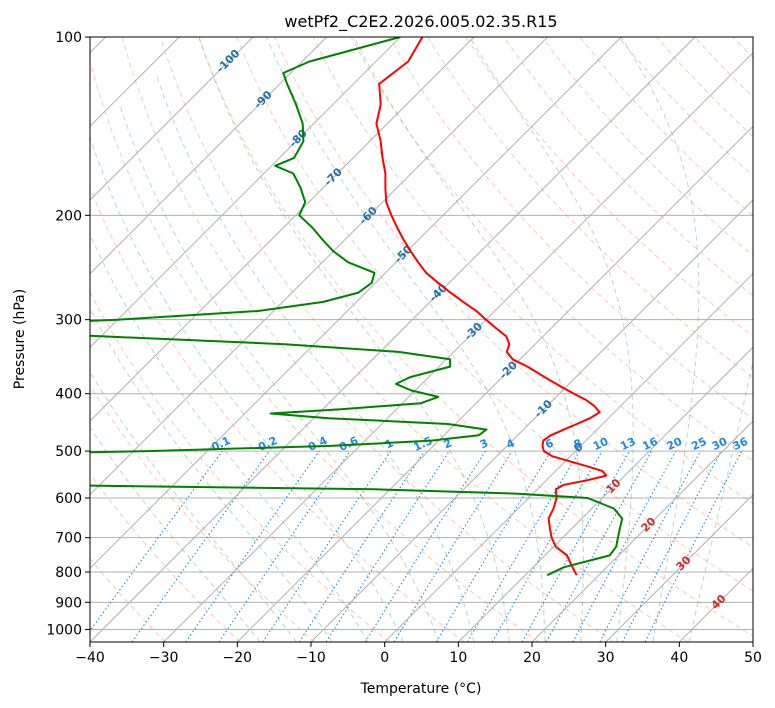 This screenshot has width=775, height=708. I want to click on y-axis: 100 200 300 400 500 600 700 800 900 1000, so click(68, 334).